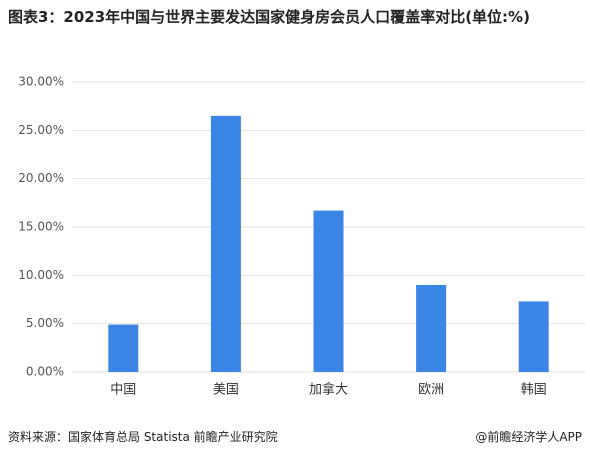 Image resolution: width=590 pixels, height=455 pixels. Describe the element at coordinates (226, 390) in the screenshot. I see `x-tick-label: 美国` at that location.